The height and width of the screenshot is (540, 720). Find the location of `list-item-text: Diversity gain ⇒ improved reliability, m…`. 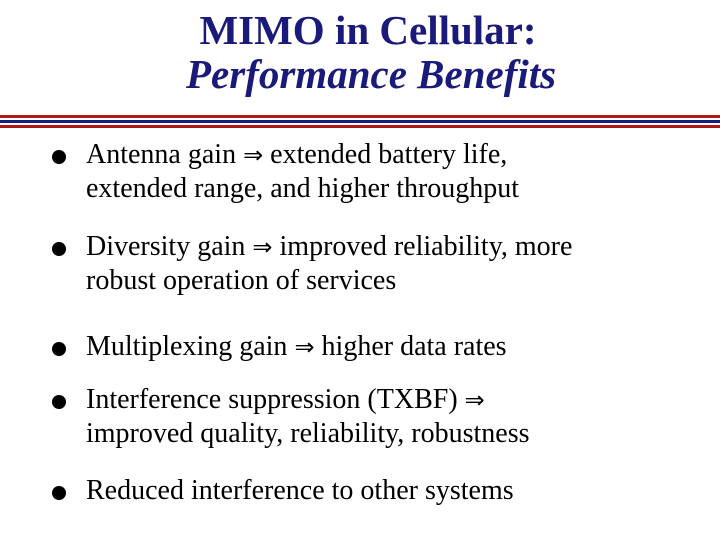

list-item-text: Diversity gain ⇒ improved reliability, m… is located at coordinates (396, 264).